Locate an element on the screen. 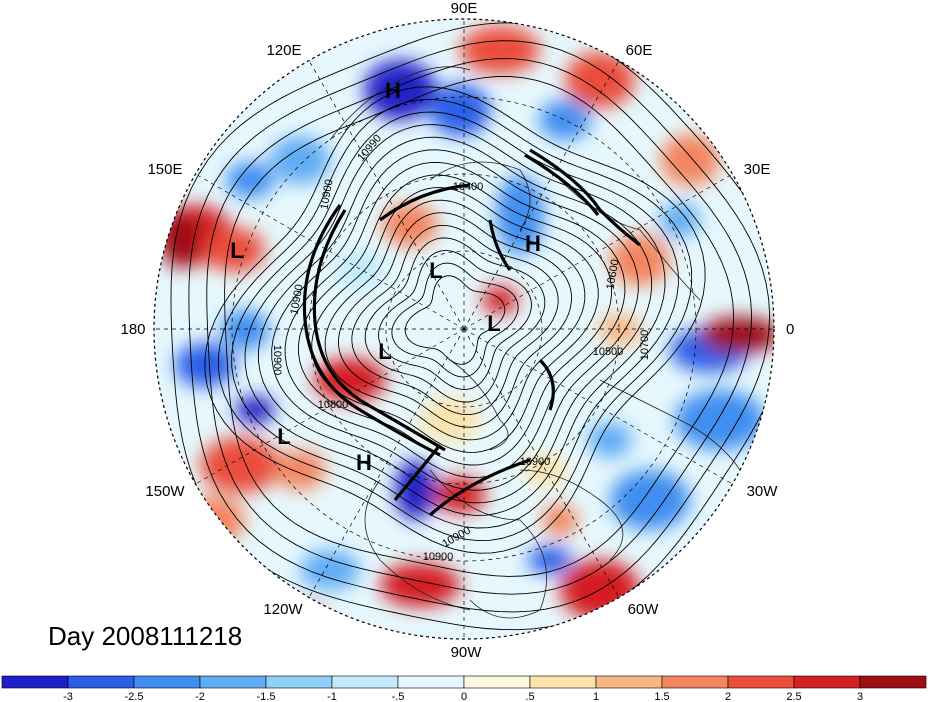  contour-value-label: 10500 is located at coordinates (608, 352).